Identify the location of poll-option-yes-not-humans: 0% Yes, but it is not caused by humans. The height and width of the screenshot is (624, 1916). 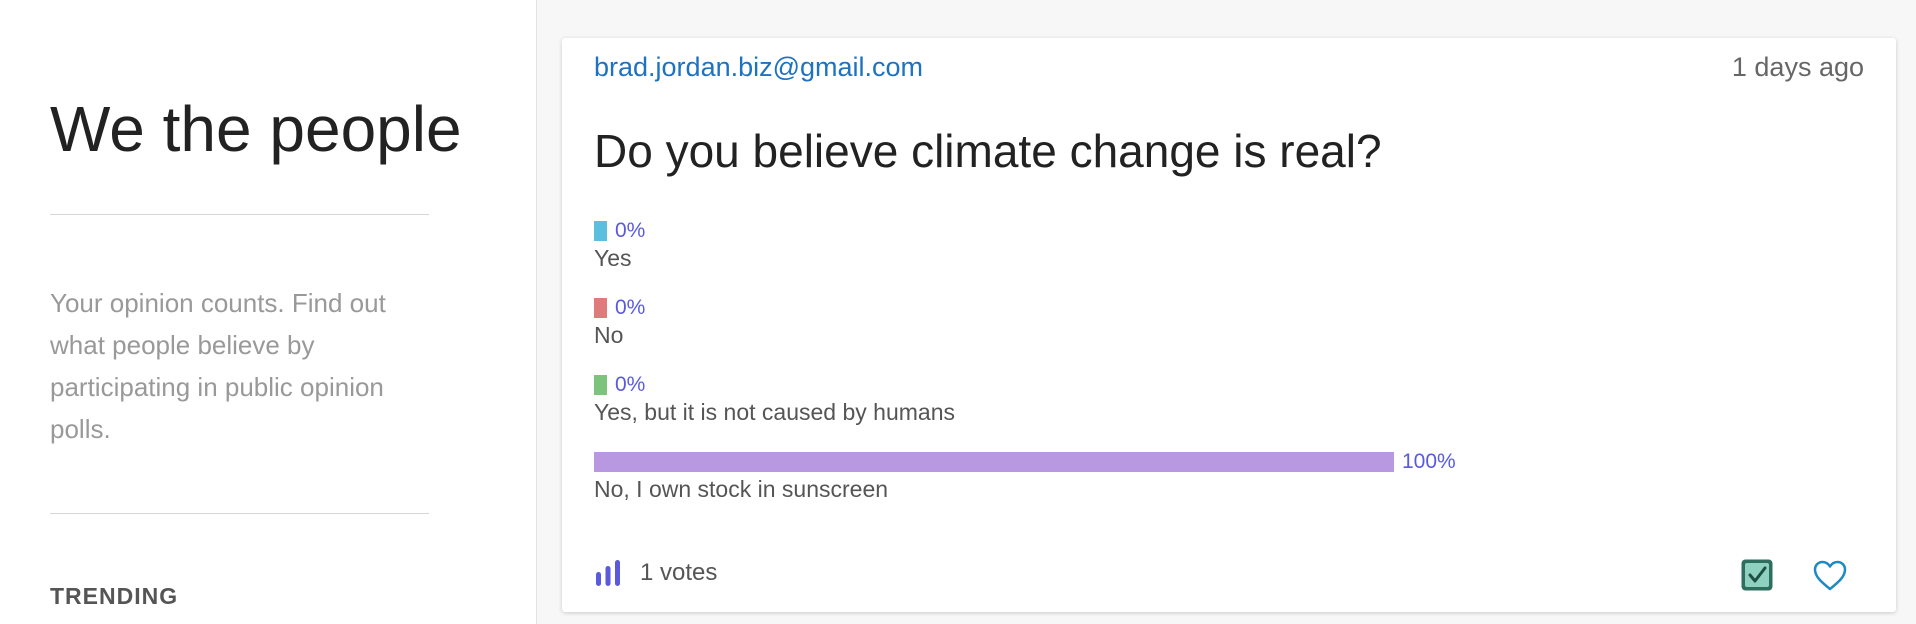
(1194, 399).